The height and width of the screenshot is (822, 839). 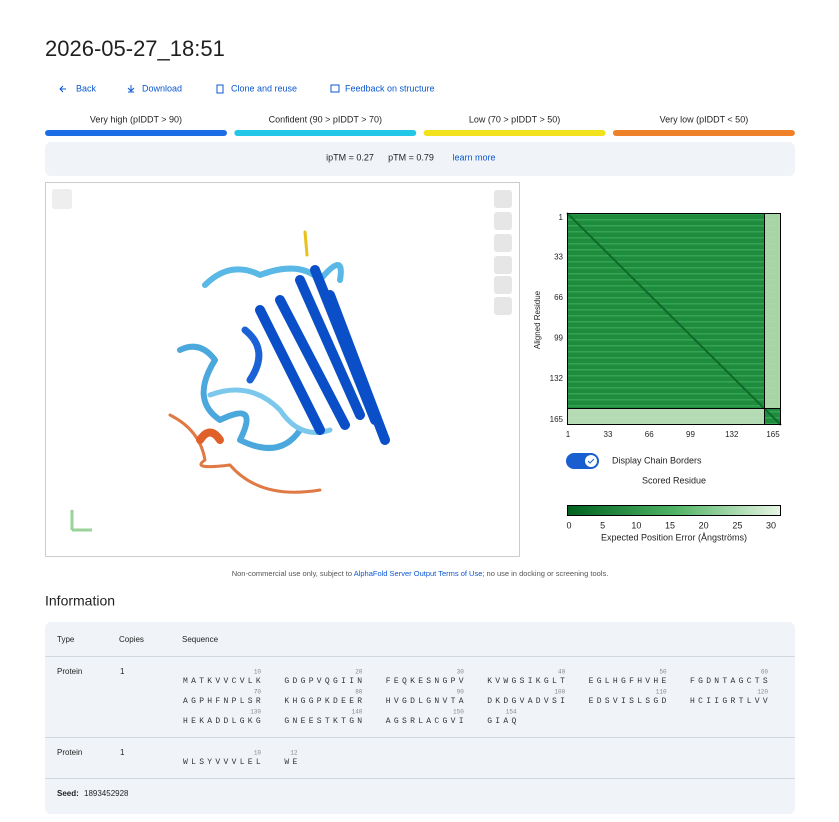 What do you see at coordinates (324, 681) in the screenshot?
I see `sequence-chunk: GDGPVQGIIN` at bounding box center [324, 681].